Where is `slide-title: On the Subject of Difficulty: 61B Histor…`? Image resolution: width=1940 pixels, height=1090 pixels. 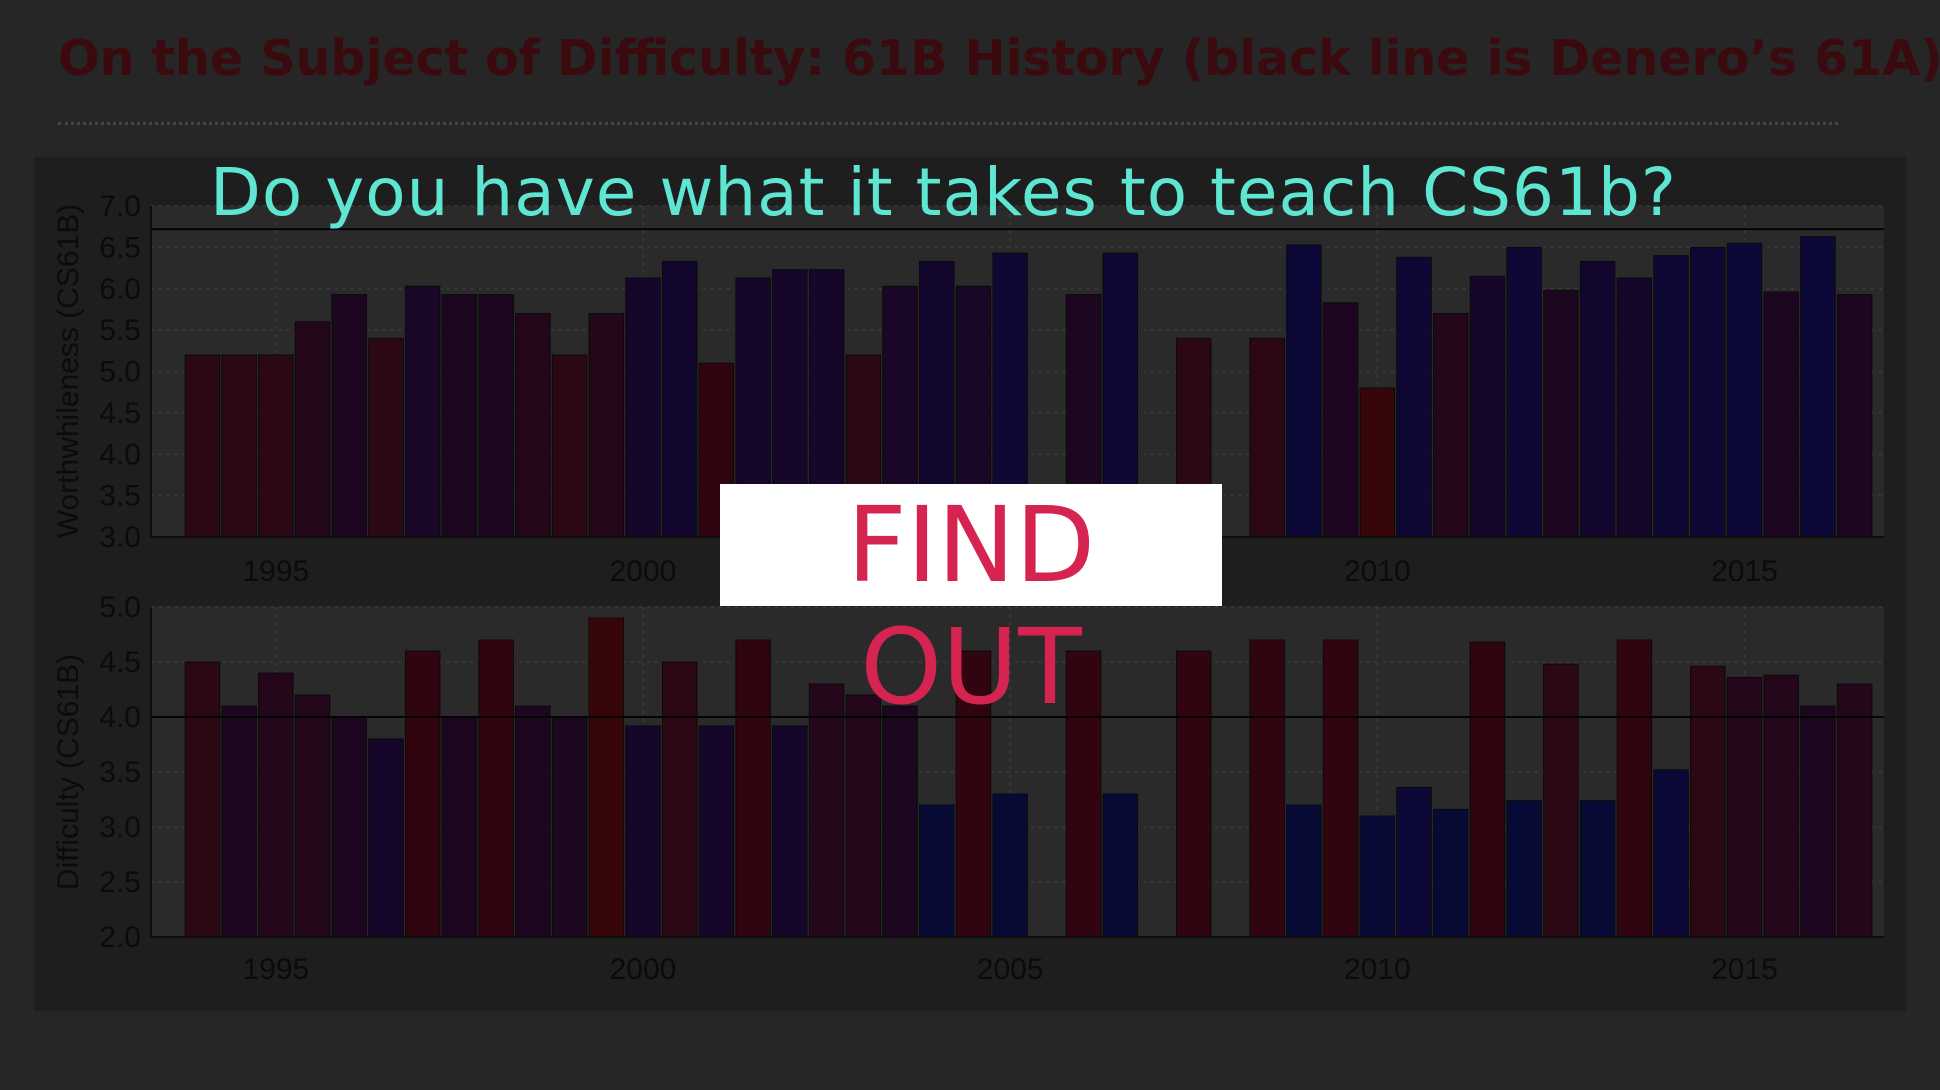
slide-title: On the Subject of Difficulty: 61B Histor… is located at coordinates (999, 58).